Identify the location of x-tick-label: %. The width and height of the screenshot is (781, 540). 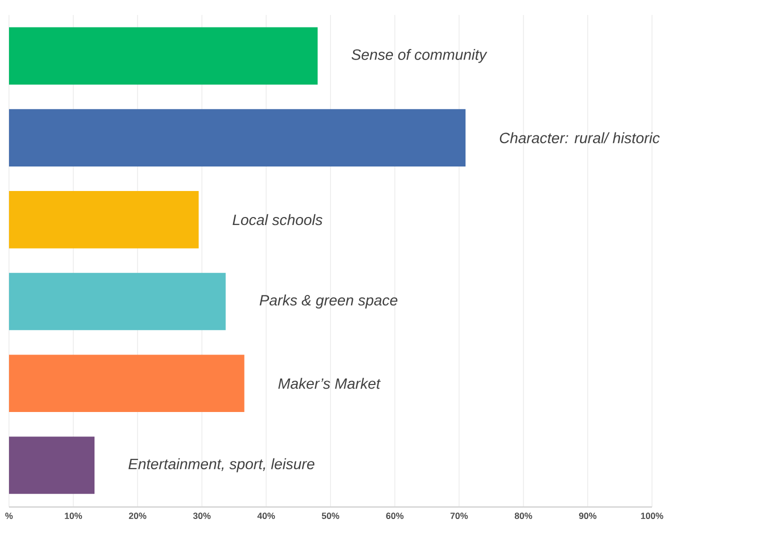
(9, 515).